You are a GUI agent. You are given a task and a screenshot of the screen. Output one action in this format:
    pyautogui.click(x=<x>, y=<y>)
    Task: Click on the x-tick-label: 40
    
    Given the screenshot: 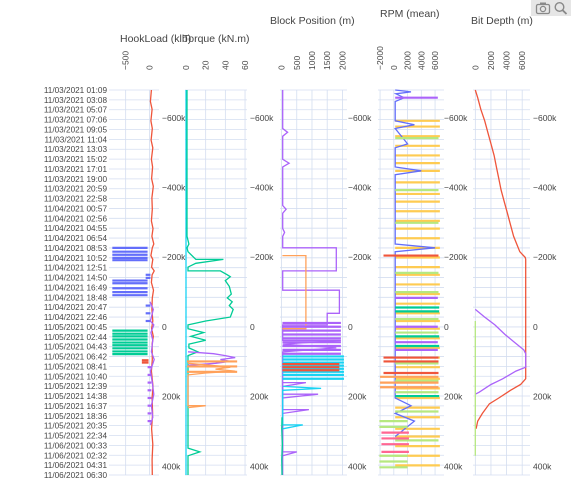 What is the action you would take?
    pyautogui.click(x=225, y=65)
    